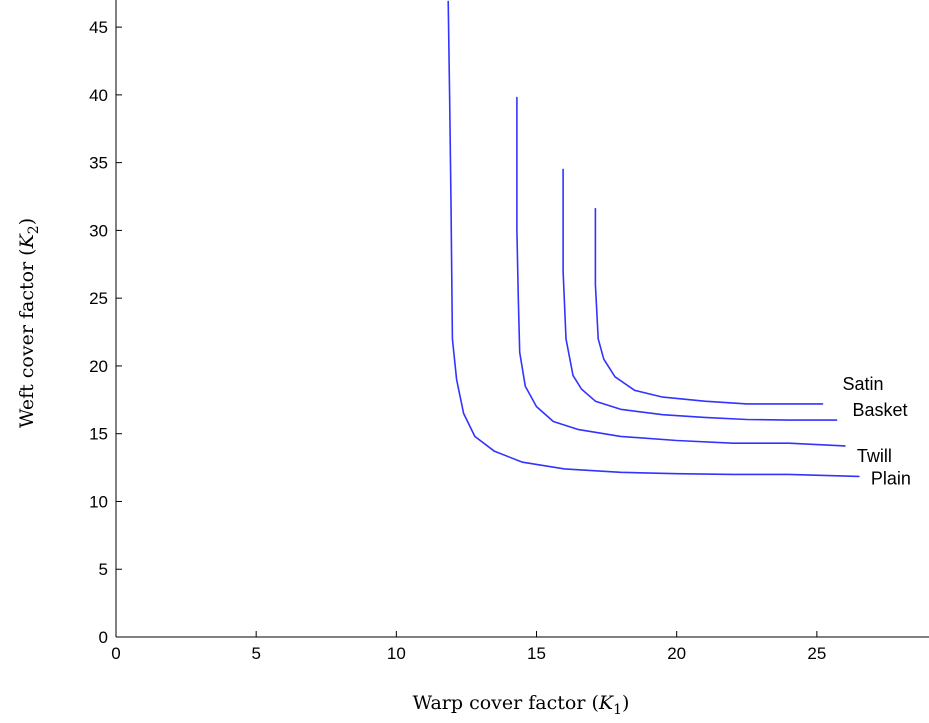 Image resolution: width=929 pixels, height=723 pixels. What do you see at coordinates (98, 366) in the screenshot?
I see `y-tick-label: 20` at bounding box center [98, 366].